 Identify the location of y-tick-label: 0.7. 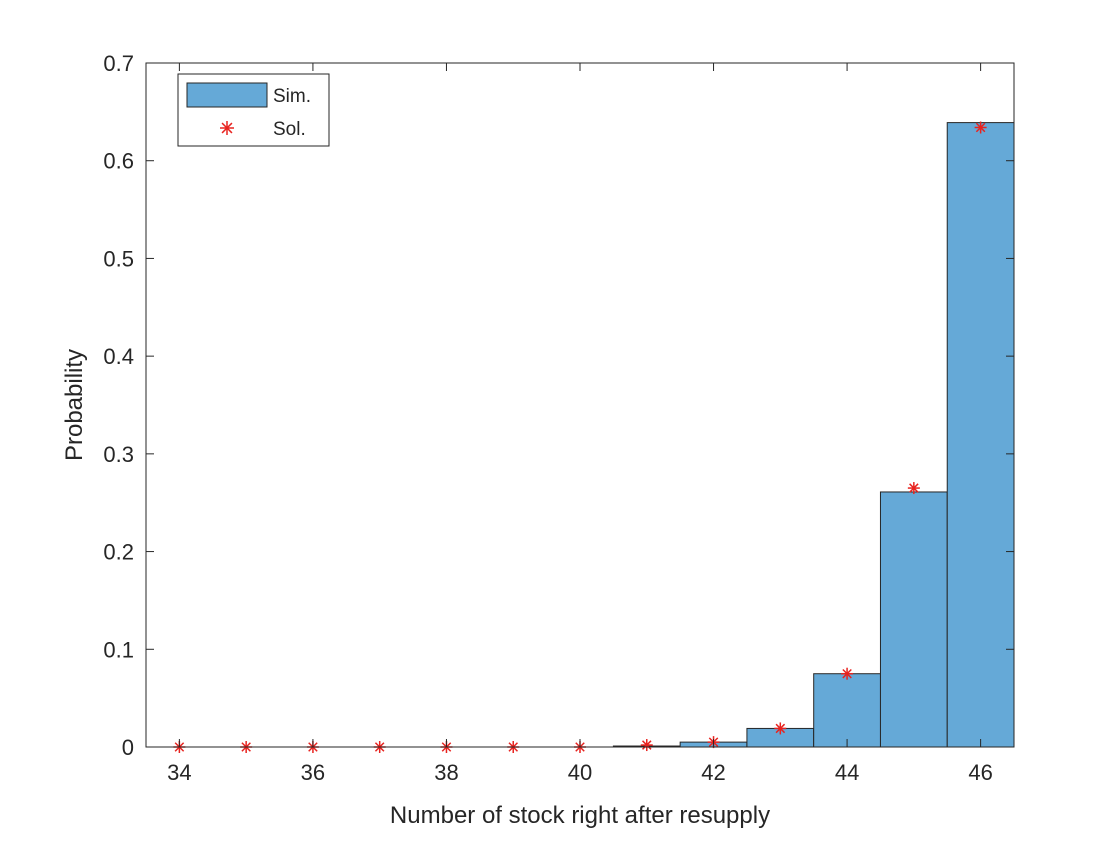
(118, 63).